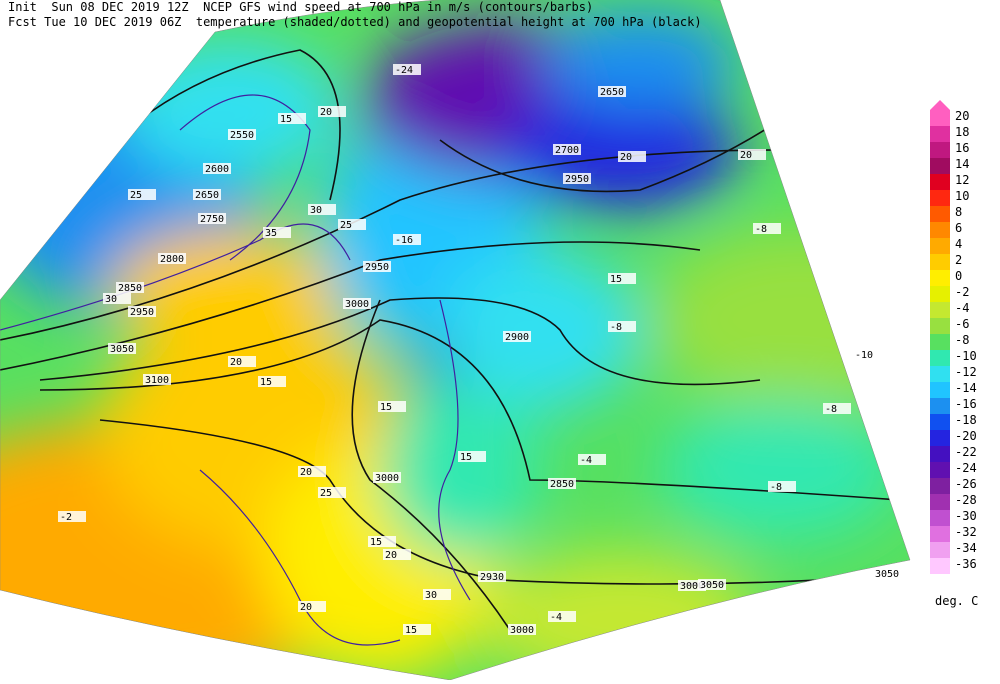  I want to click on contour-label: 2700, so click(567, 150).